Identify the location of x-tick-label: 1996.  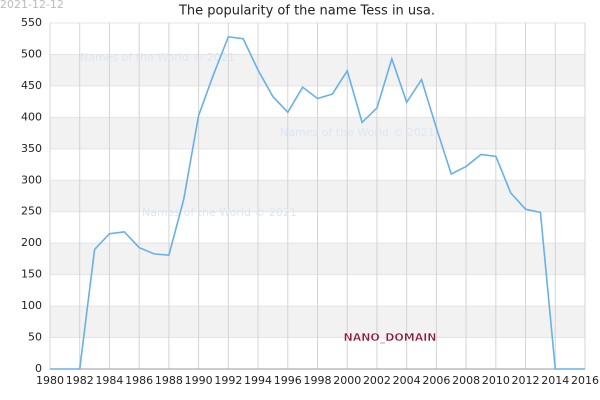
(288, 380).